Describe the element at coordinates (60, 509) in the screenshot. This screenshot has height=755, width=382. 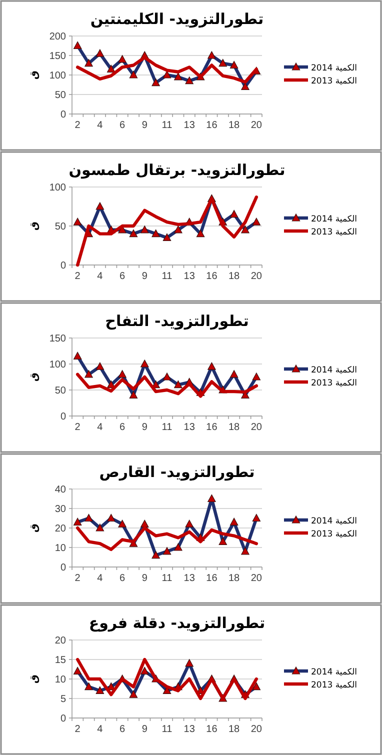
I see `y-tick-label: 30` at that location.